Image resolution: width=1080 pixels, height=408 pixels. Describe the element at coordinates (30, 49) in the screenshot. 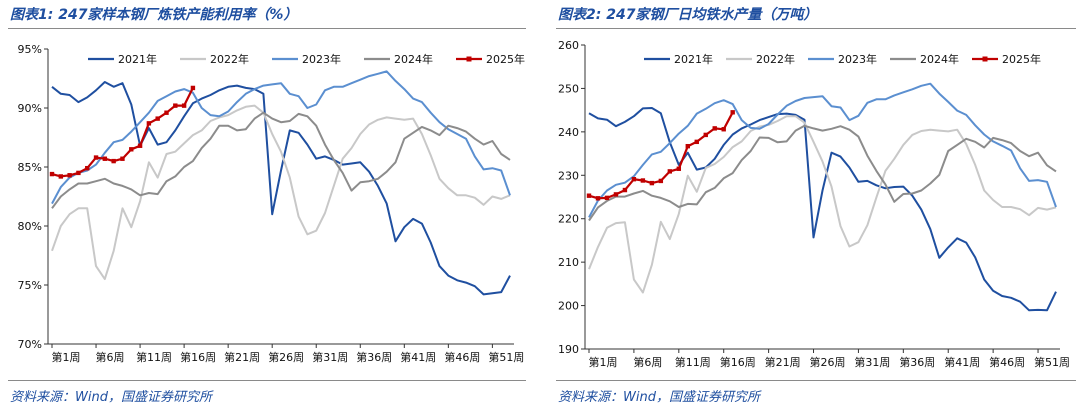

I see `y-tick-label: 95%` at that location.